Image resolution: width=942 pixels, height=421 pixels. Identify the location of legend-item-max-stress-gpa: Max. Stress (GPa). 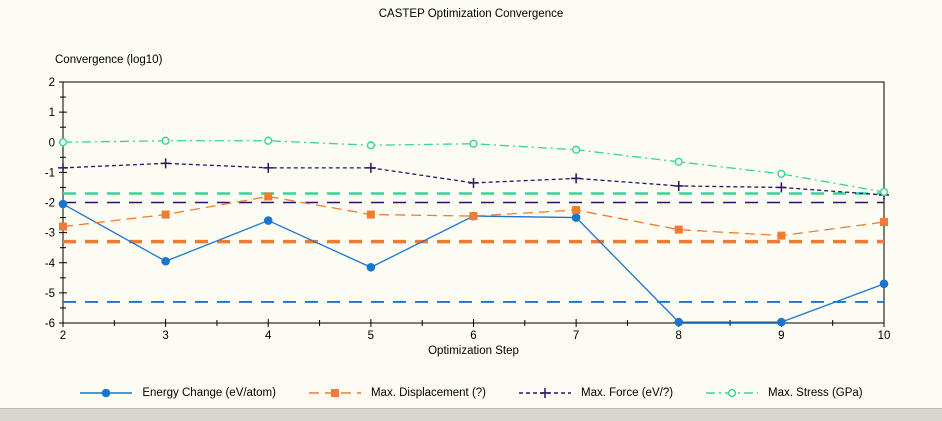
(784, 393).